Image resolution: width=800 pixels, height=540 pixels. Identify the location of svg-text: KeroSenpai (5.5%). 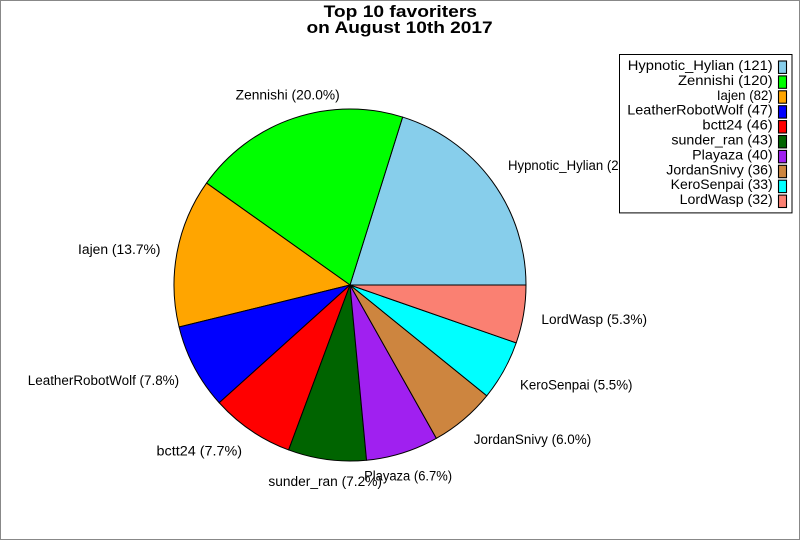
(576, 385).